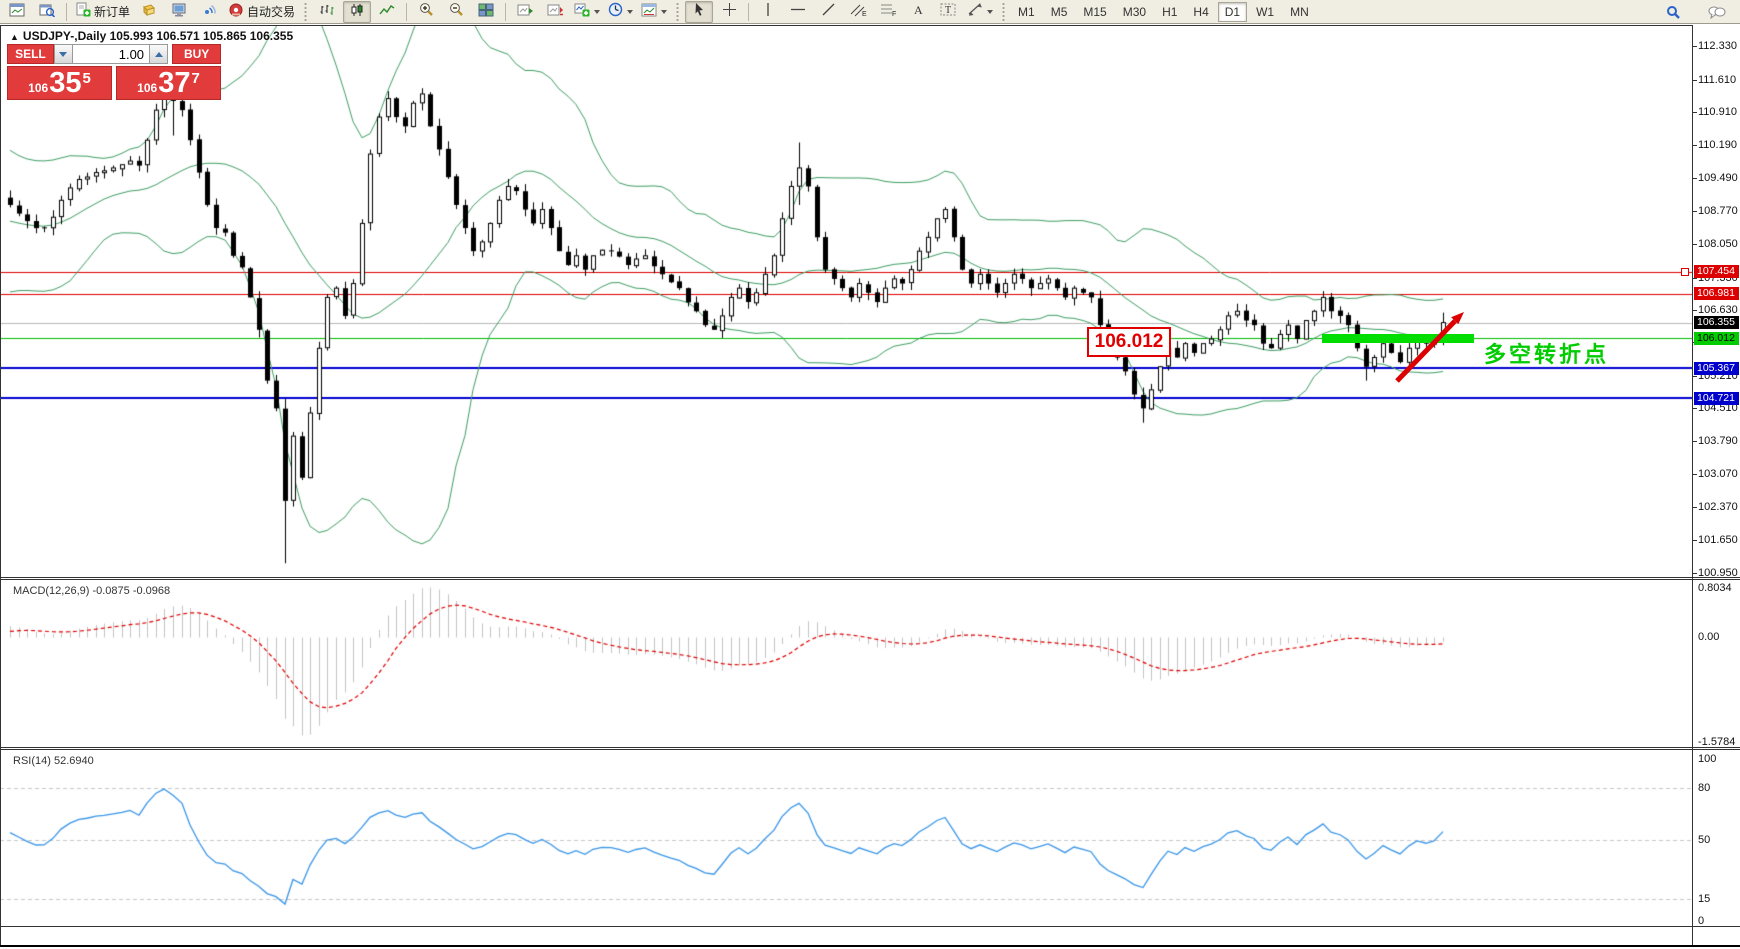  I want to click on zoom-in-button, so click(426, 12).